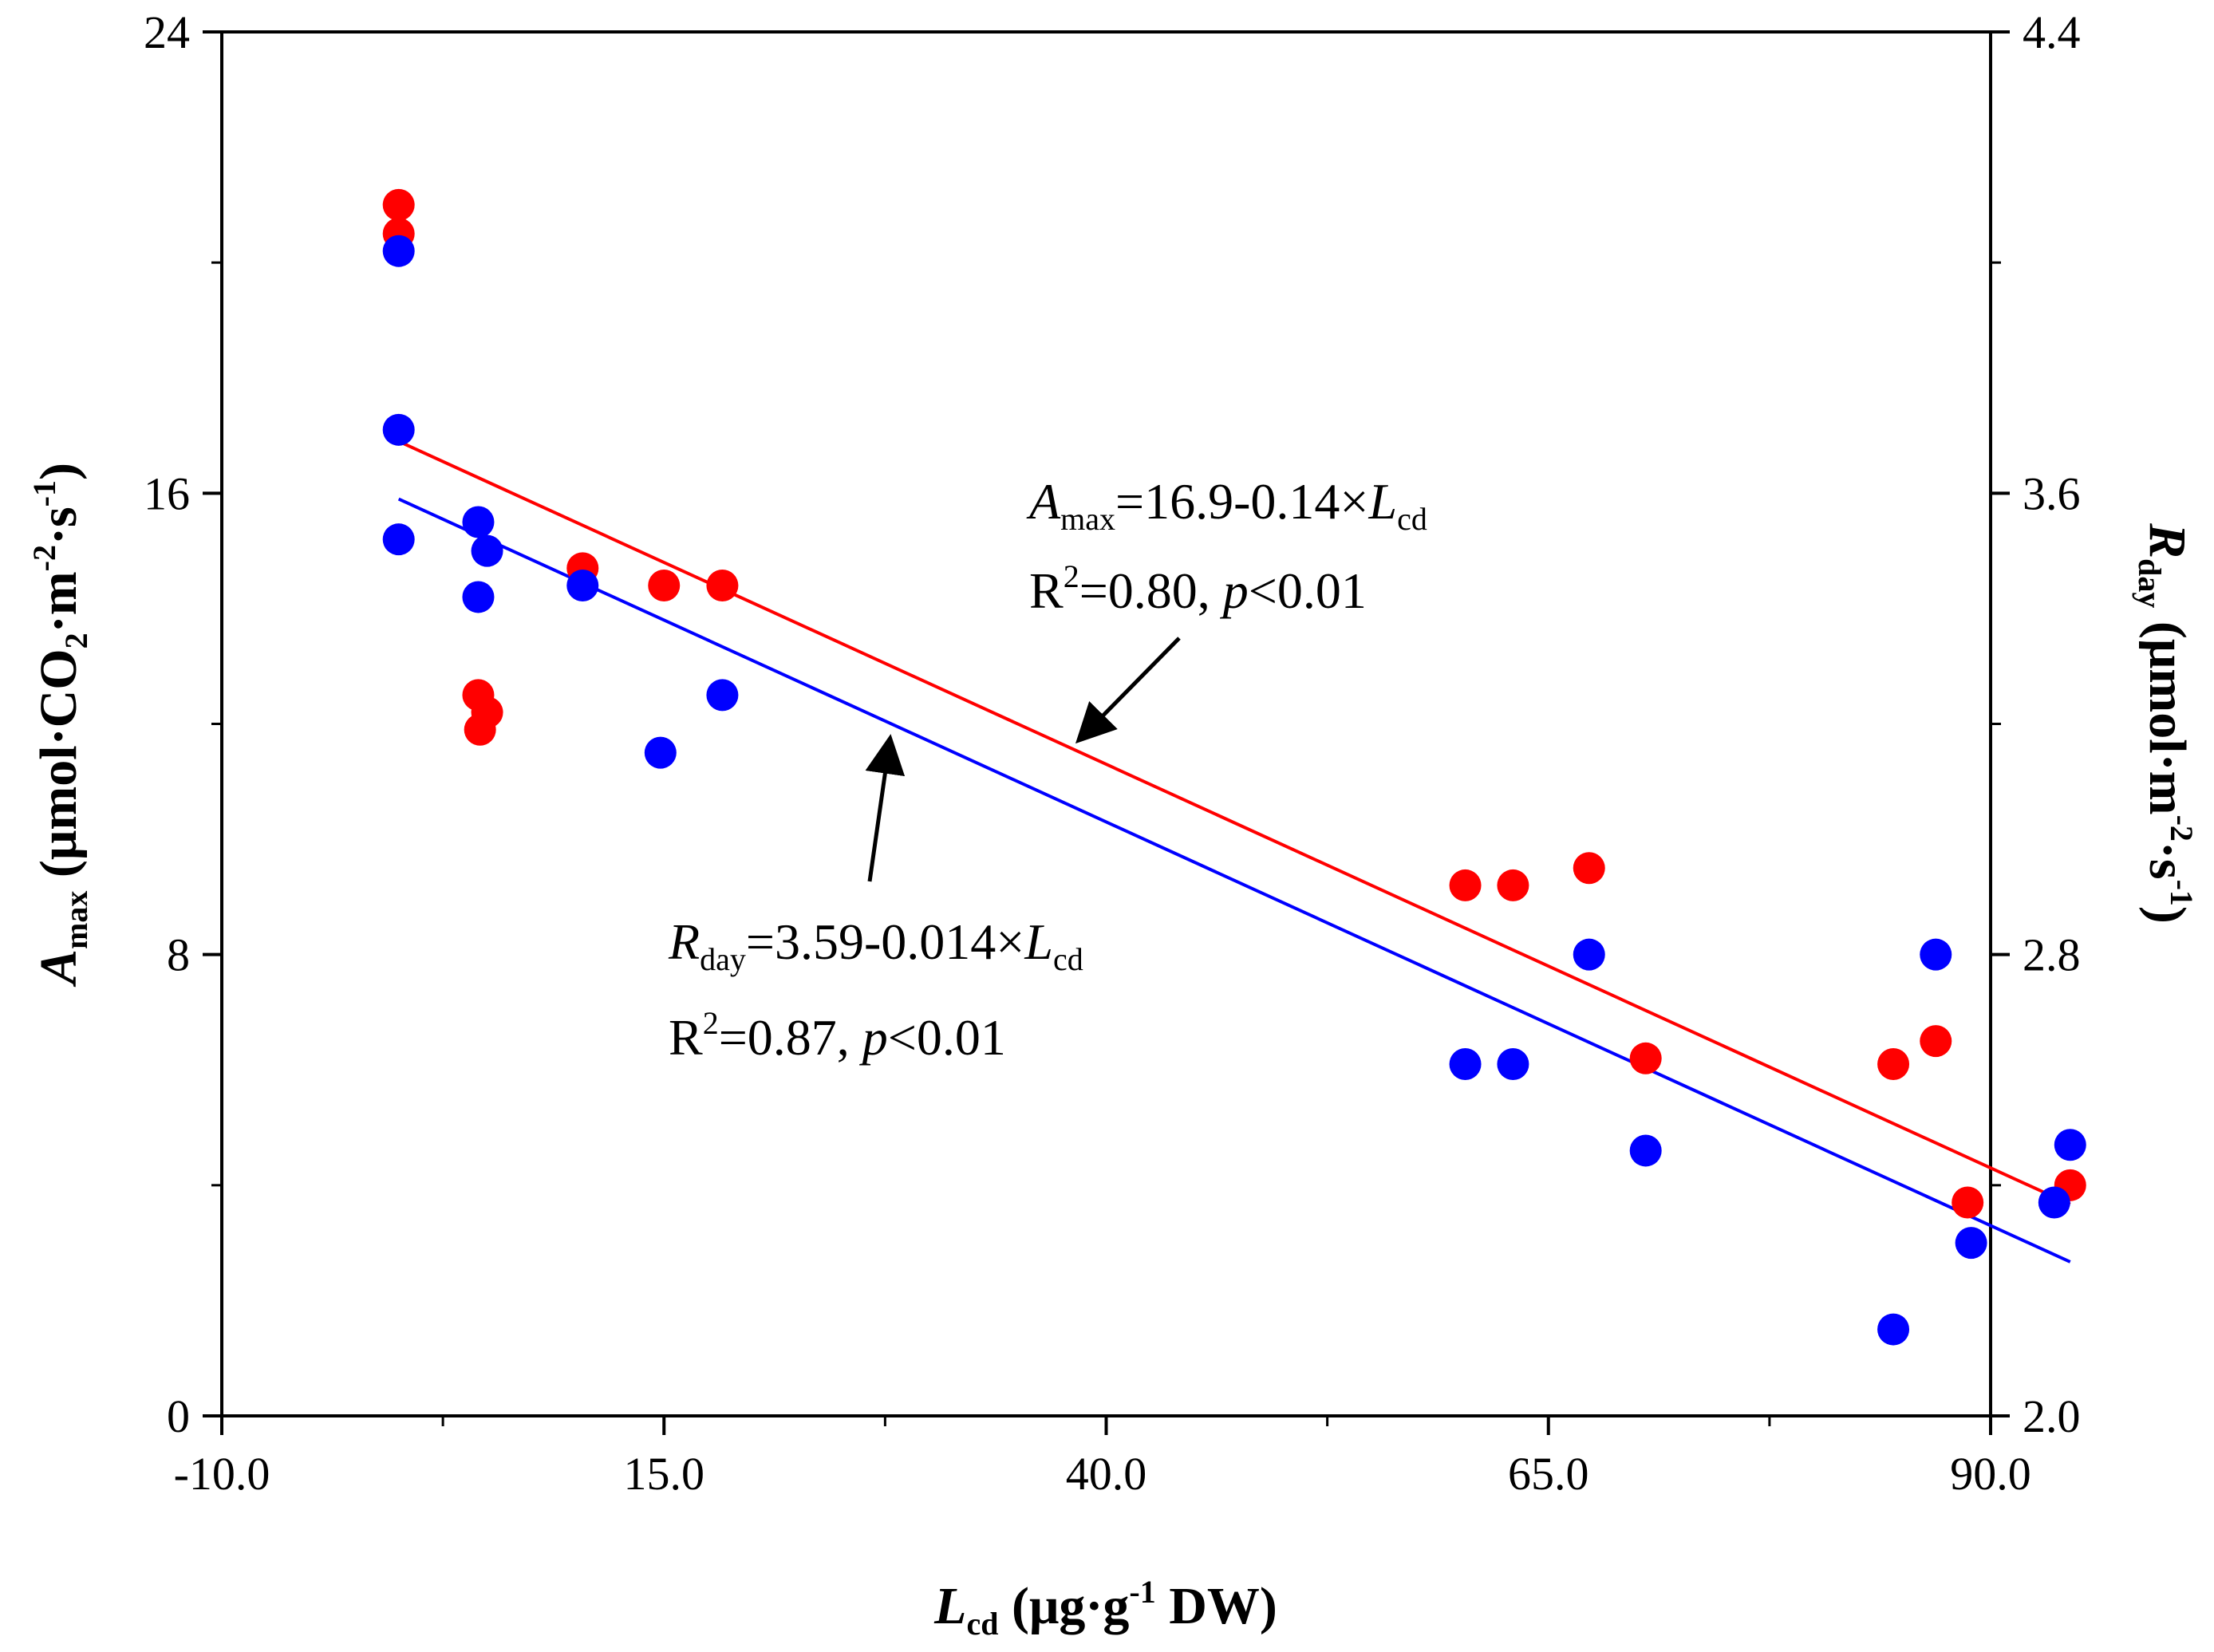 The width and height of the screenshot is (2214, 1652). Describe the element at coordinates (2052, 493) in the screenshot. I see `y-right-tick-label: 3.6` at that location.